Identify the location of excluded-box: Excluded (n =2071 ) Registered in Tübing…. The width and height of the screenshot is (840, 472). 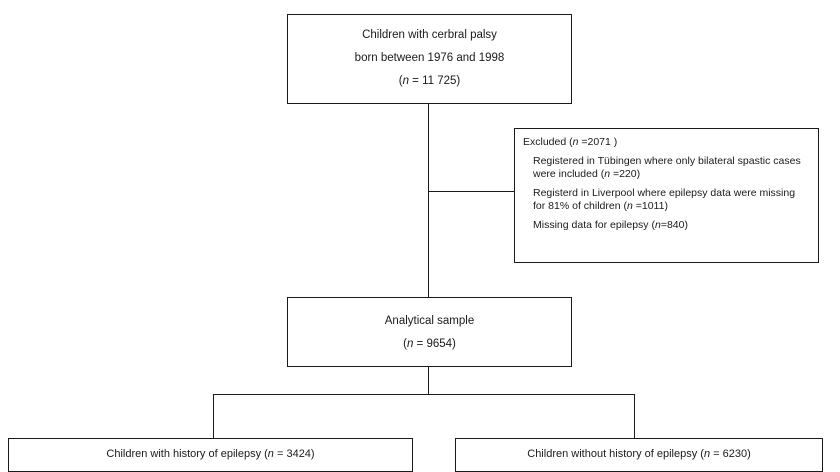
(666, 195).